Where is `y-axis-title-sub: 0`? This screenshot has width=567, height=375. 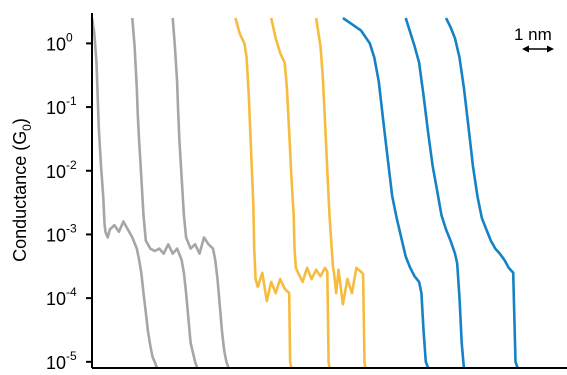 y-axis-title-sub: 0 is located at coordinates (27, 127).